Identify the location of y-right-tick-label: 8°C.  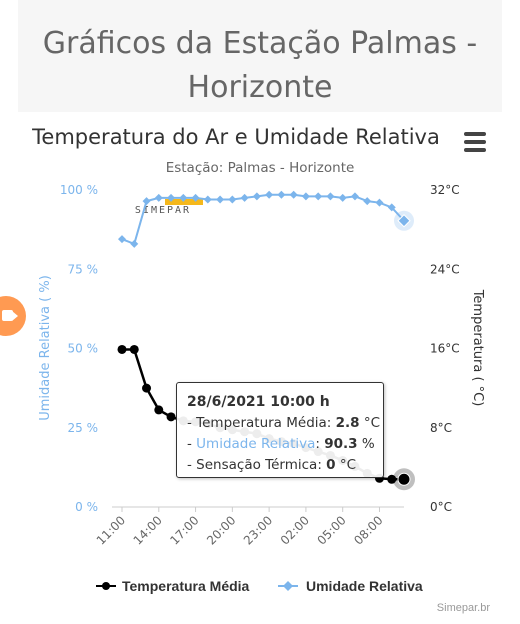
(441, 428).